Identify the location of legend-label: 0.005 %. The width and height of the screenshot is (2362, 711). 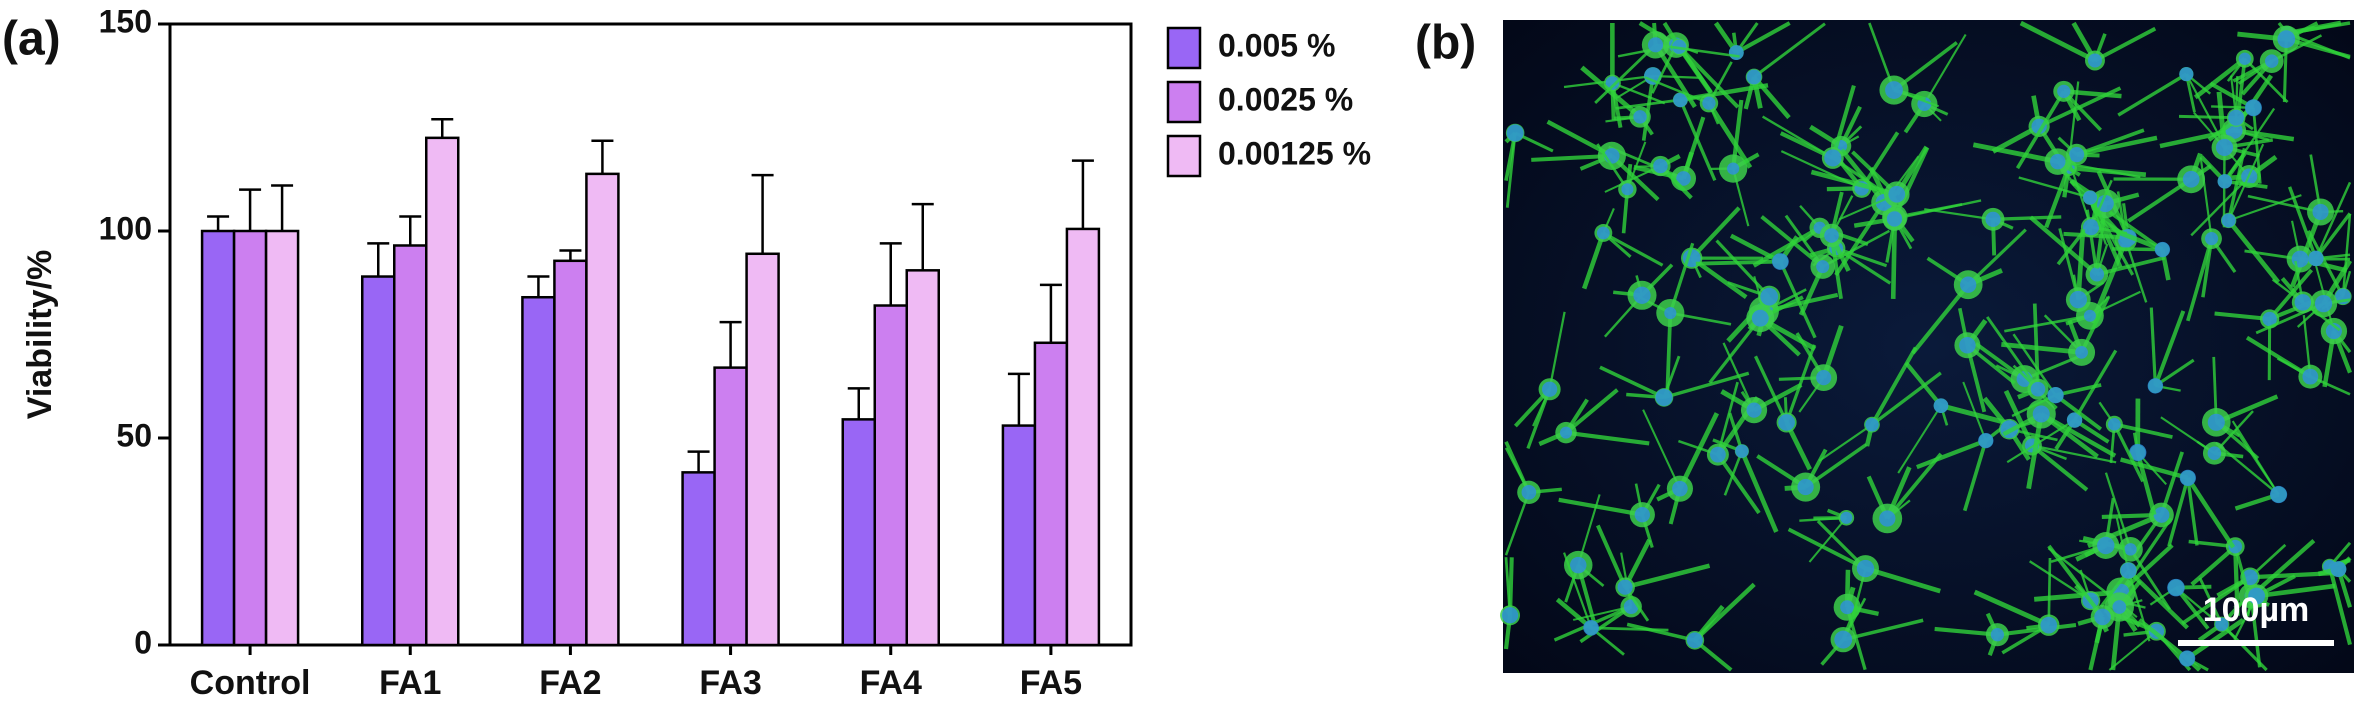
(1276, 45).